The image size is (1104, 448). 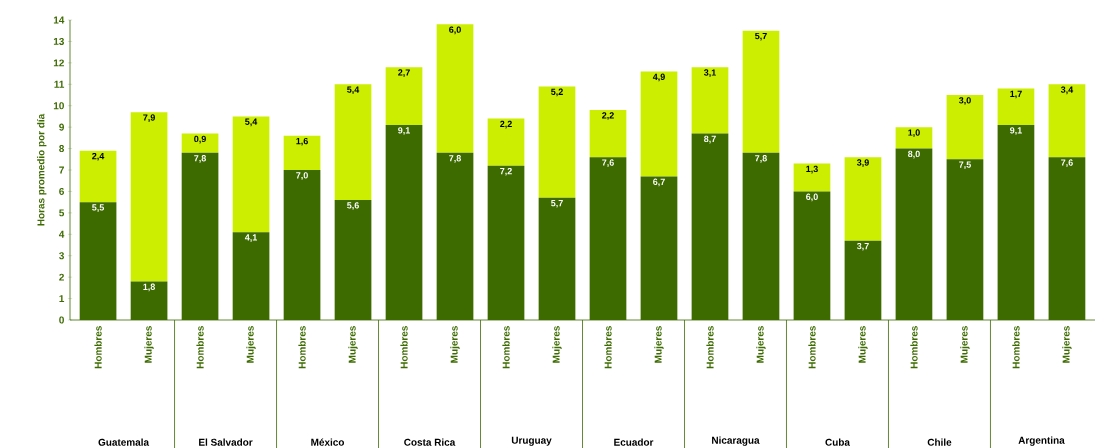 What do you see at coordinates (61, 170) in the screenshot?
I see `y-tick-label: 7` at bounding box center [61, 170].